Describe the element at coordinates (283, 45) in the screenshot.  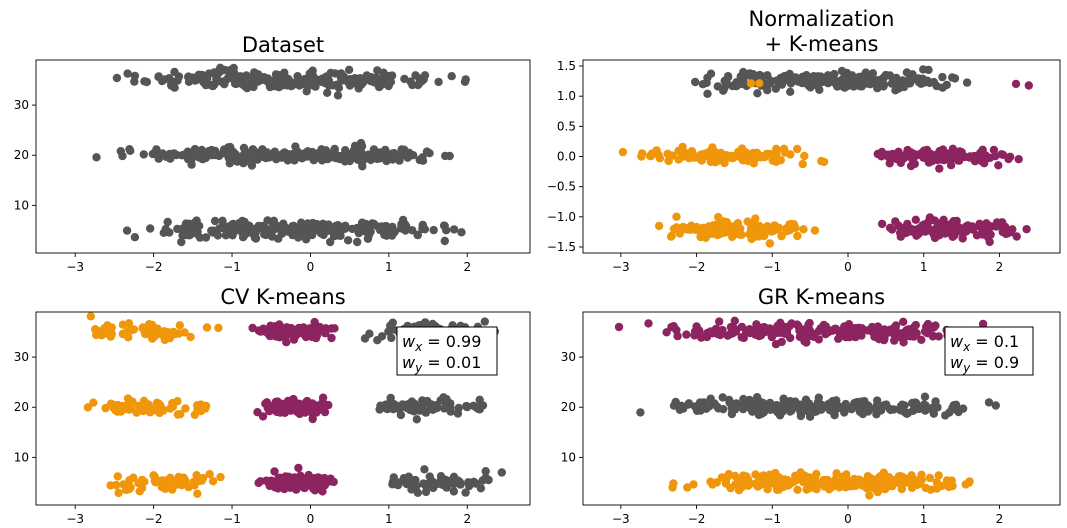
I see `chart-title: Dataset` at that location.